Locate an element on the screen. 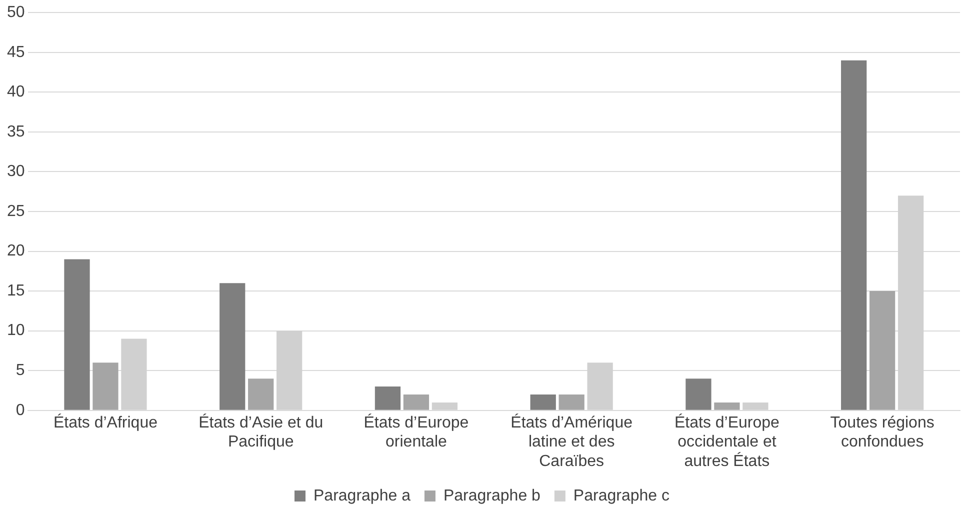 This screenshot has width=970, height=518. y-tick-label: 50 is located at coordinates (16, 13).